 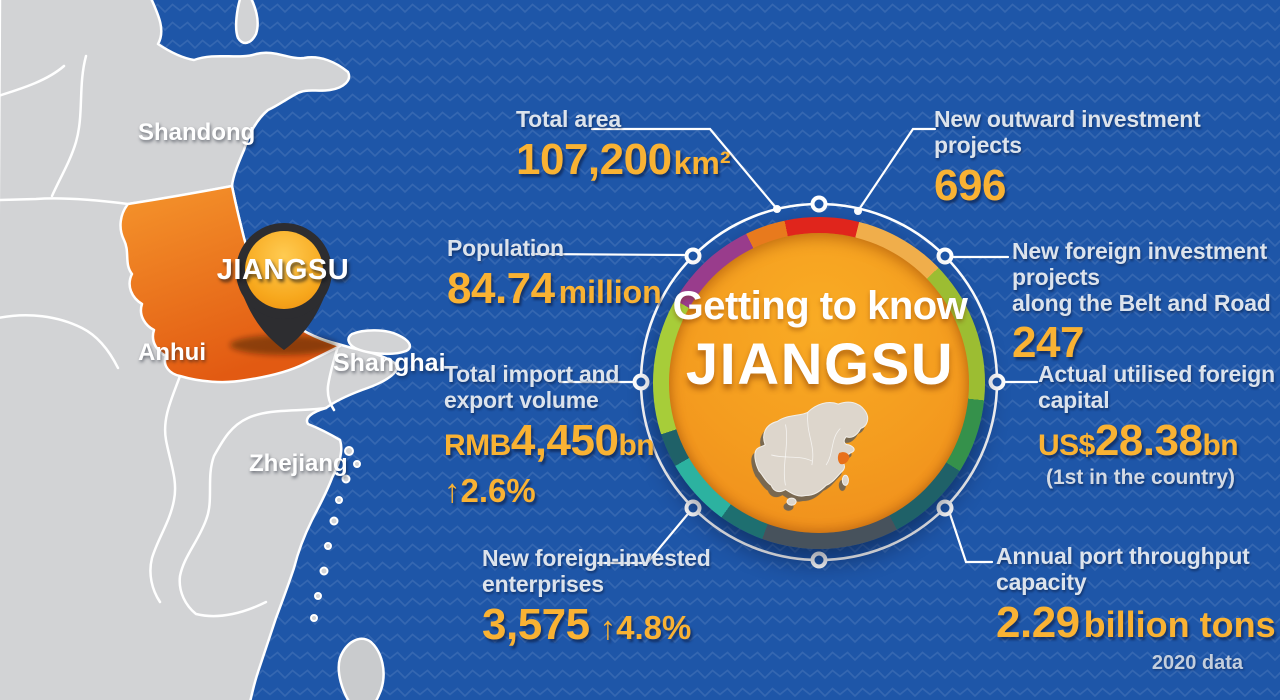 What do you see at coordinates (587, 624) in the screenshot?
I see `stat-value: 3,575 ↑4.8%` at bounding box center [587, 624].